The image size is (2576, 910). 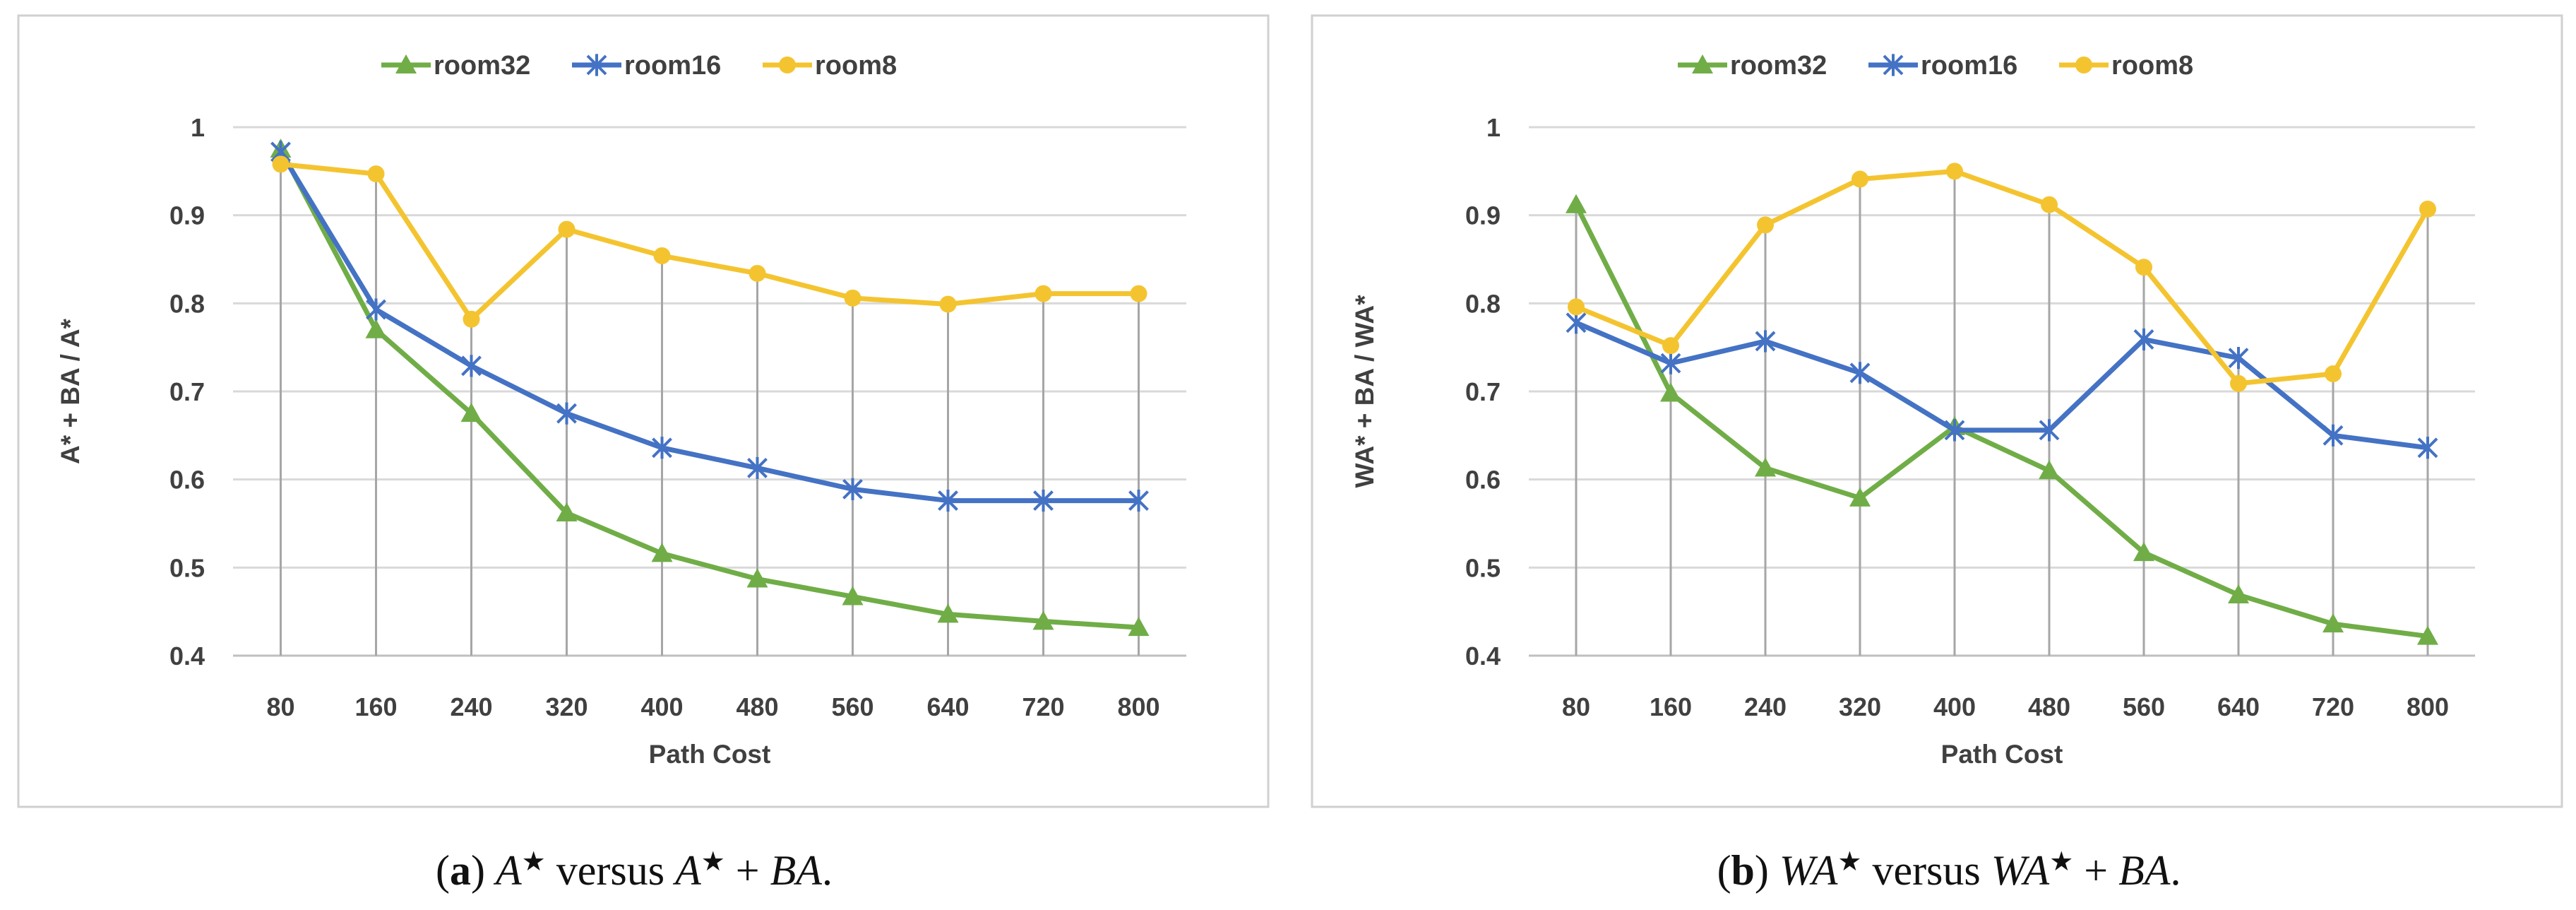 I want to click on y-tick-label: 0.6, so click(x=1483, y=481).